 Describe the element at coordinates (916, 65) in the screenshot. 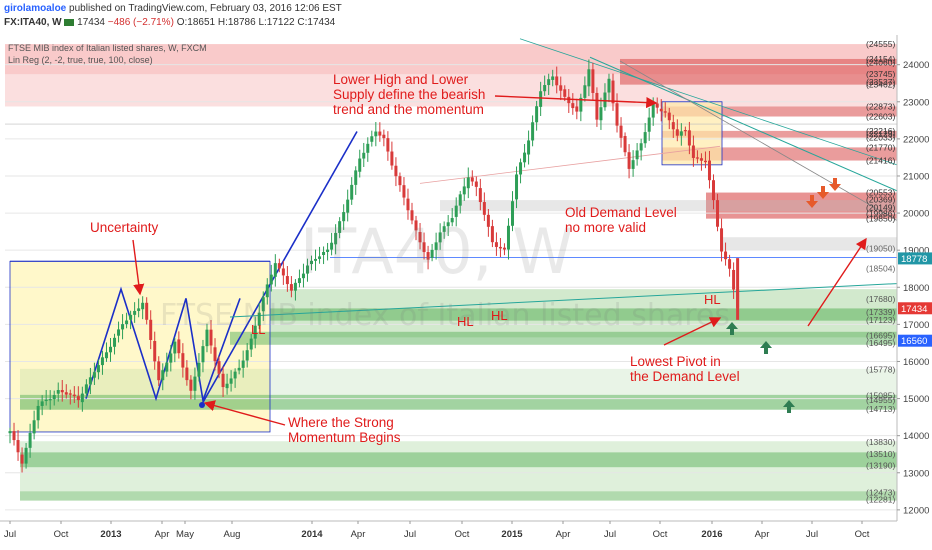

I see `y-tick-label: 24000` at that location.